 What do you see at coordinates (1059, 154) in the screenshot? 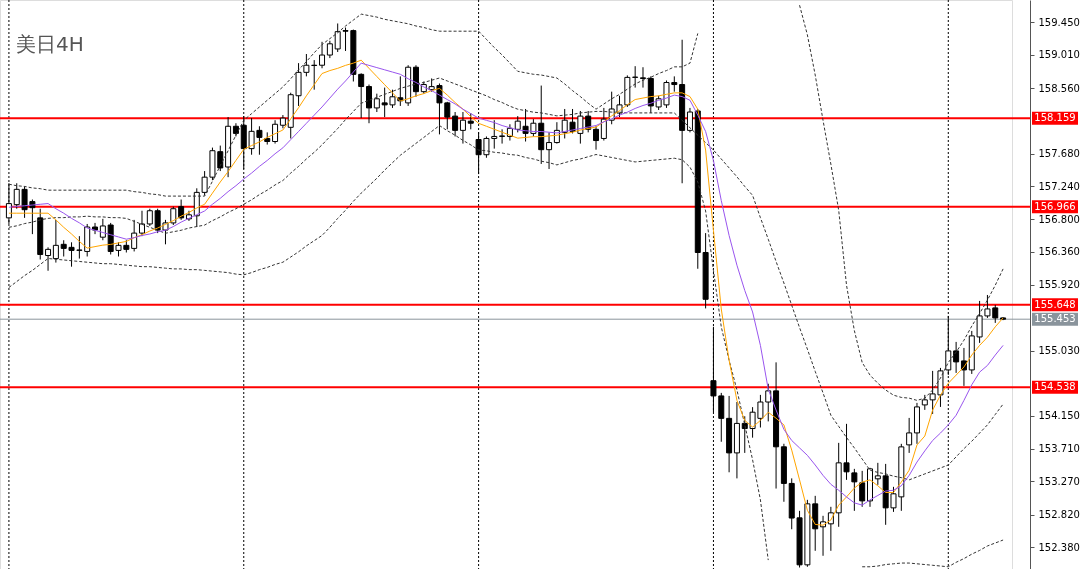
I see `y-tick-label: 157.680` at bounding box center [1059, 154].